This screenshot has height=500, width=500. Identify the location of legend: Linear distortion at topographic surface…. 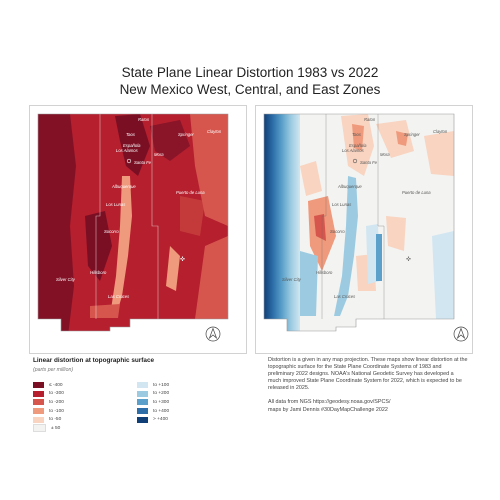
(138, 395).